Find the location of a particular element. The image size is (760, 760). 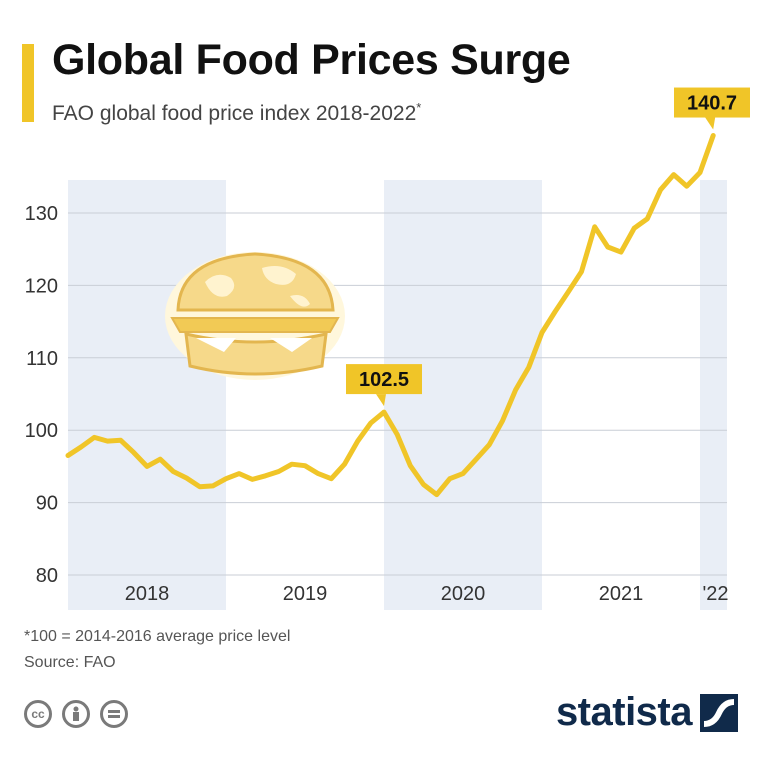

x-tick-label-22: '22 is located at coordinates (715, 594).